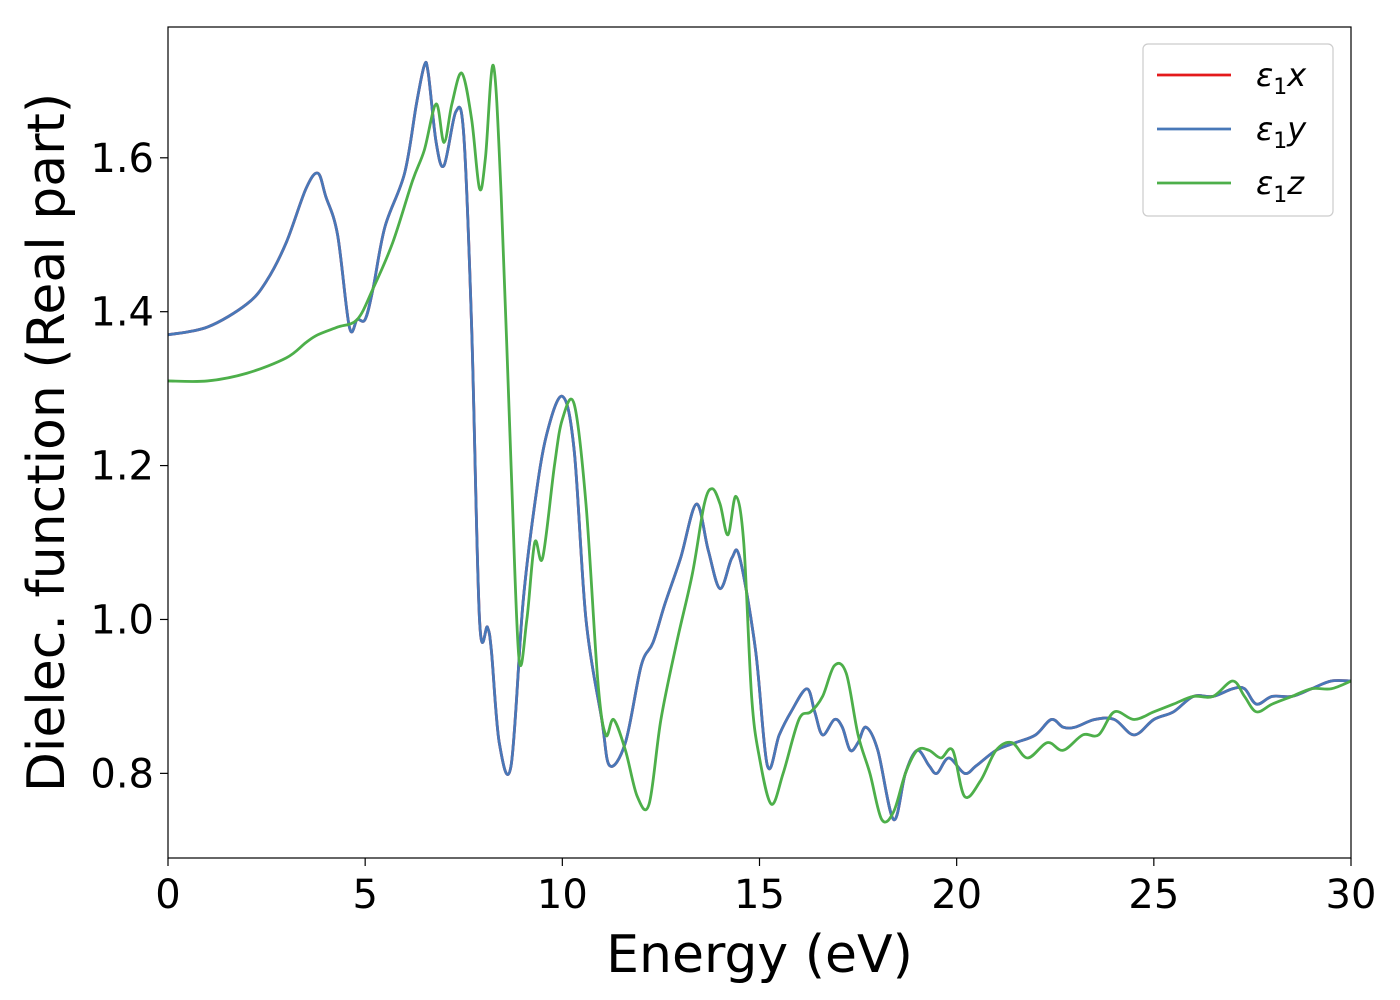 This screenshot has width=1400, height=1000. I want to click on x-tick-label: 0, so click(167, 895).